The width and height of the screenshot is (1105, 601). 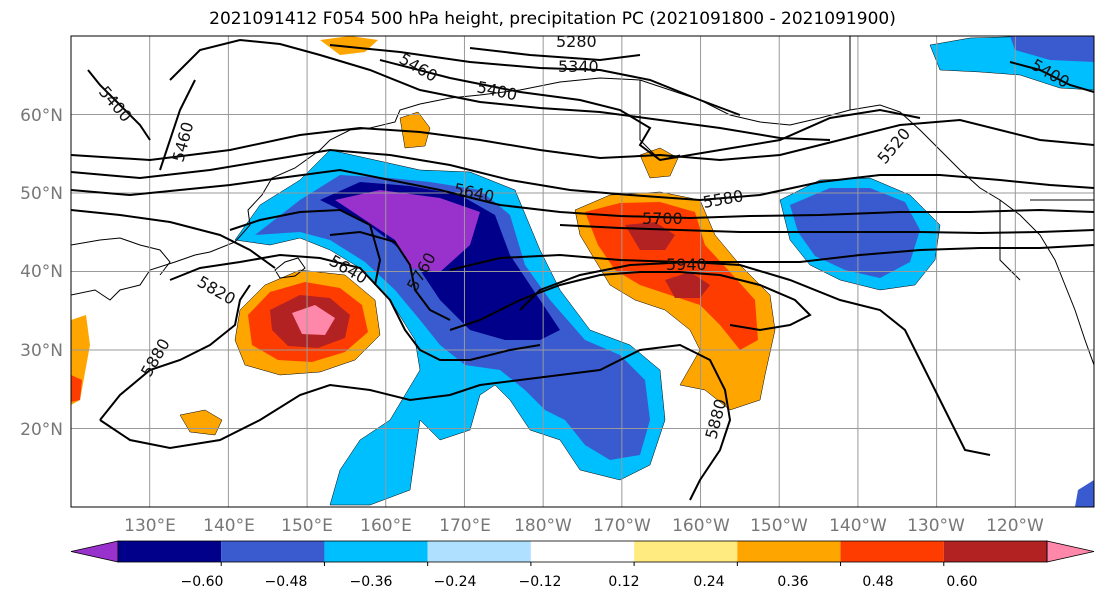 I want to click on lat-label: 60°N, so click(x=41, y=116).